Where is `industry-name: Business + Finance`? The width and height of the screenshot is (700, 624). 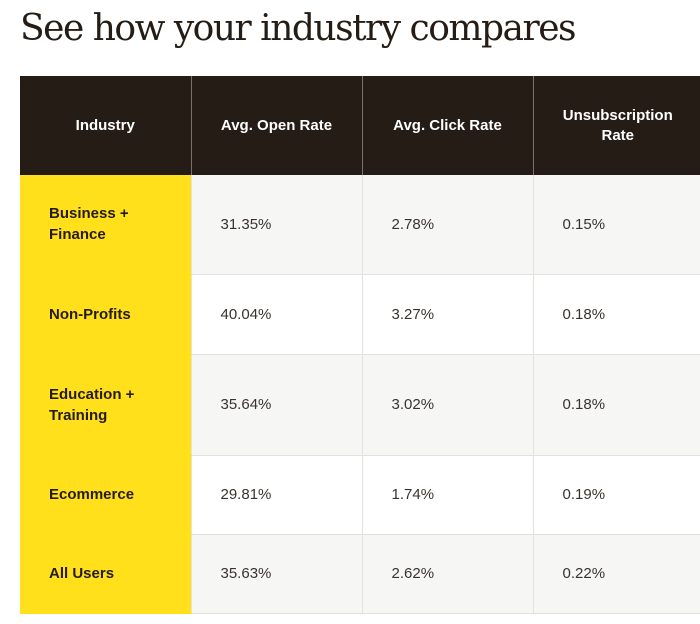 industry-name: Business + Finance is located at coordinates (105, 225).